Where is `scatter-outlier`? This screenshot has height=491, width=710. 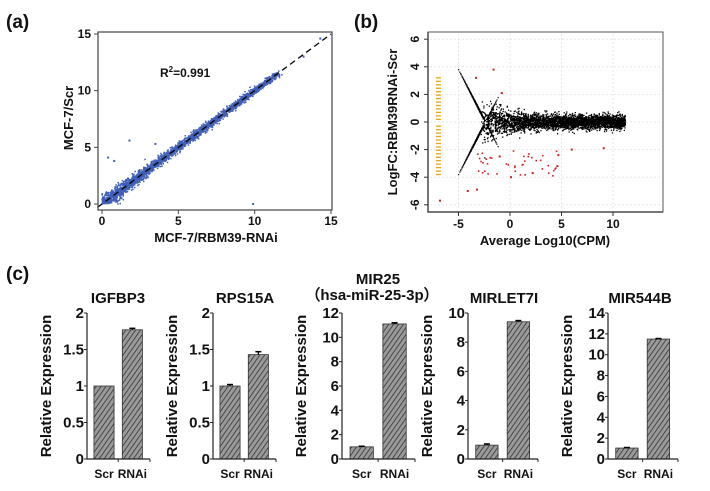 scatter-outlier is located at coordinates (155, 143).